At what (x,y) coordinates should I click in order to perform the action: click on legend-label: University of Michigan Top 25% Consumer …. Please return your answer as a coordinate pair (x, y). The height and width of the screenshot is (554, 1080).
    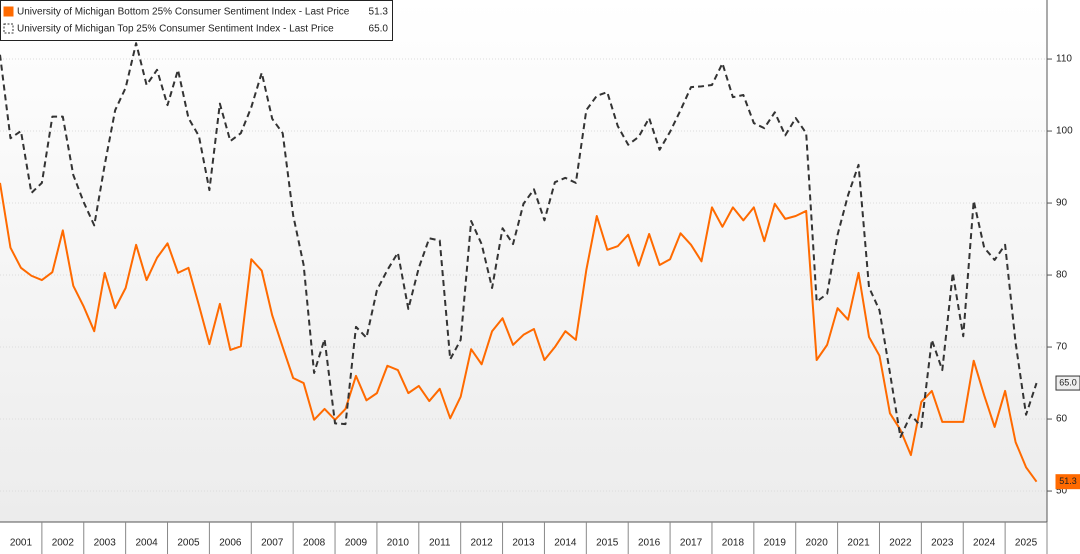
    Looking at the image, I should click on (175, 29).